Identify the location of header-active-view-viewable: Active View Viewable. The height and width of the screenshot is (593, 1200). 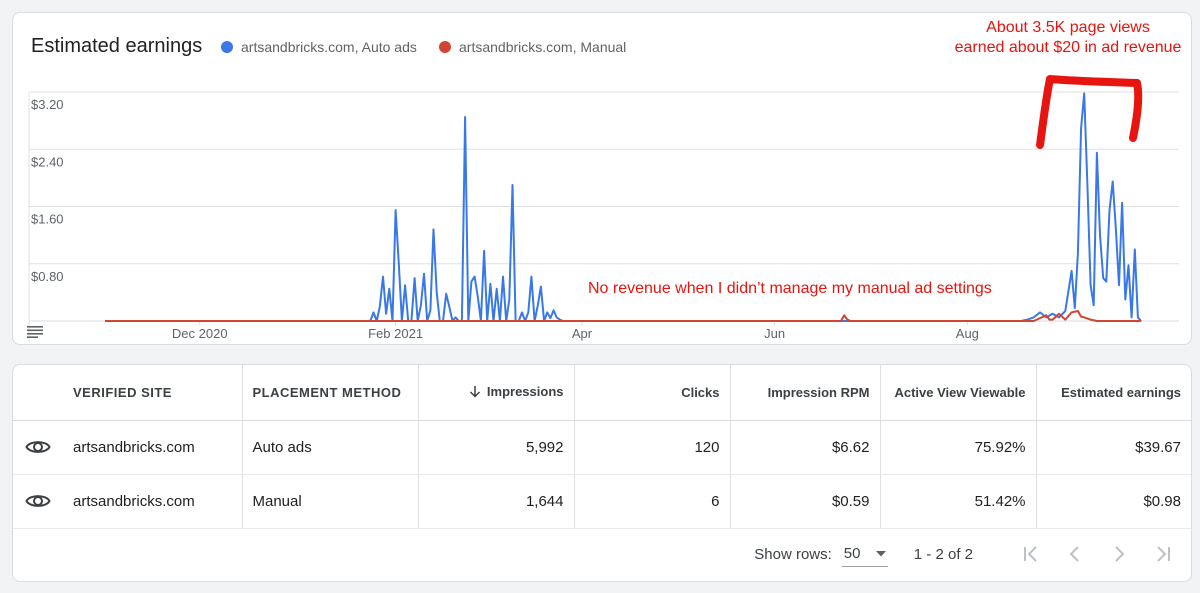
(958, 393).